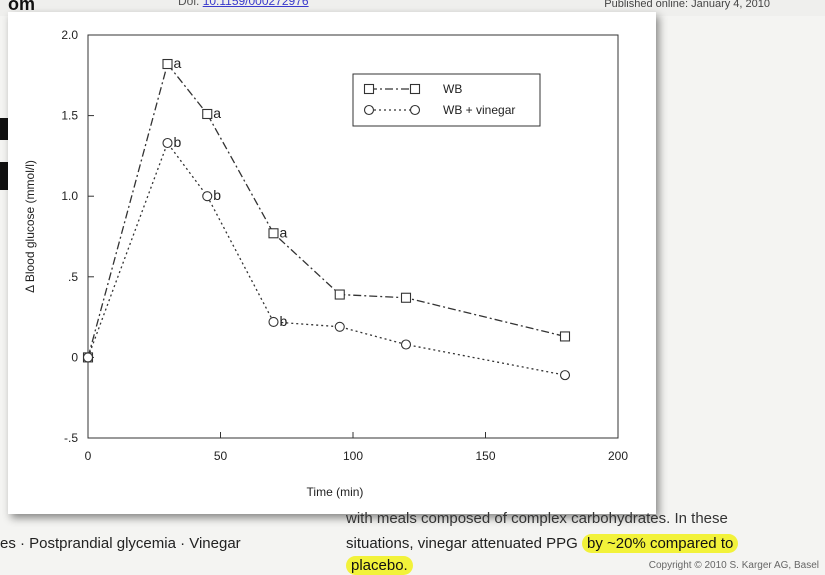  I want to click on x-tick-label: 100, so click(353, 456).